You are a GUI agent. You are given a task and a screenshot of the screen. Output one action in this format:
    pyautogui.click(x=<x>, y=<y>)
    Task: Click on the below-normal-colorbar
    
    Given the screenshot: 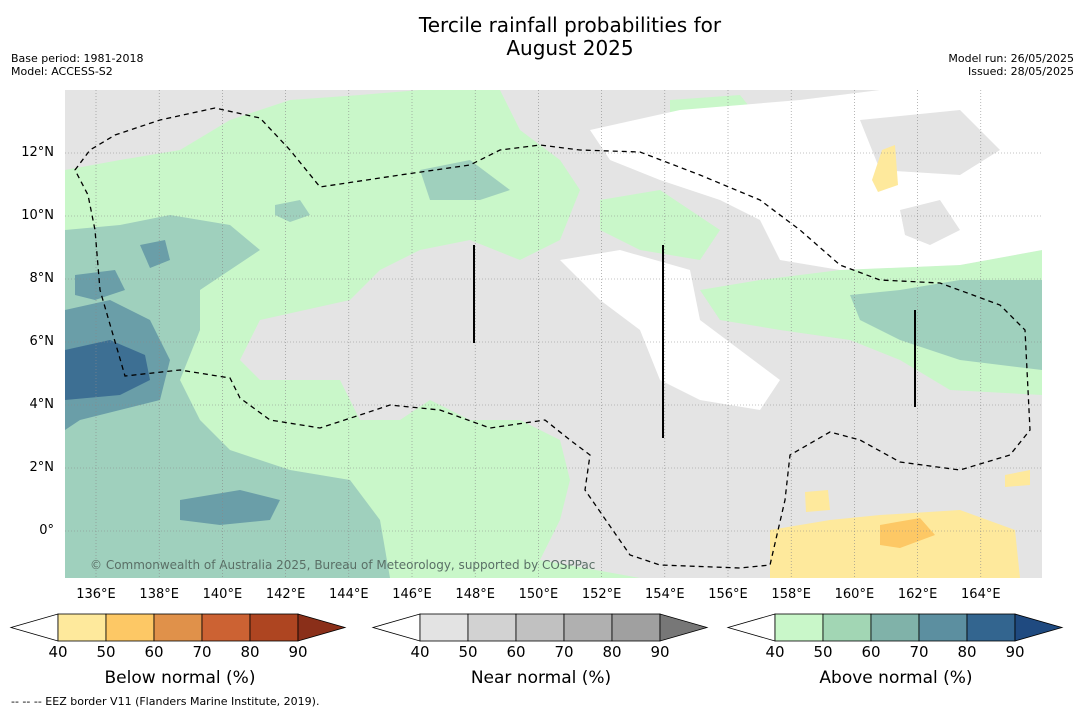 What is the action you would take?
    pyautogui.click(x=178, y=627)
    